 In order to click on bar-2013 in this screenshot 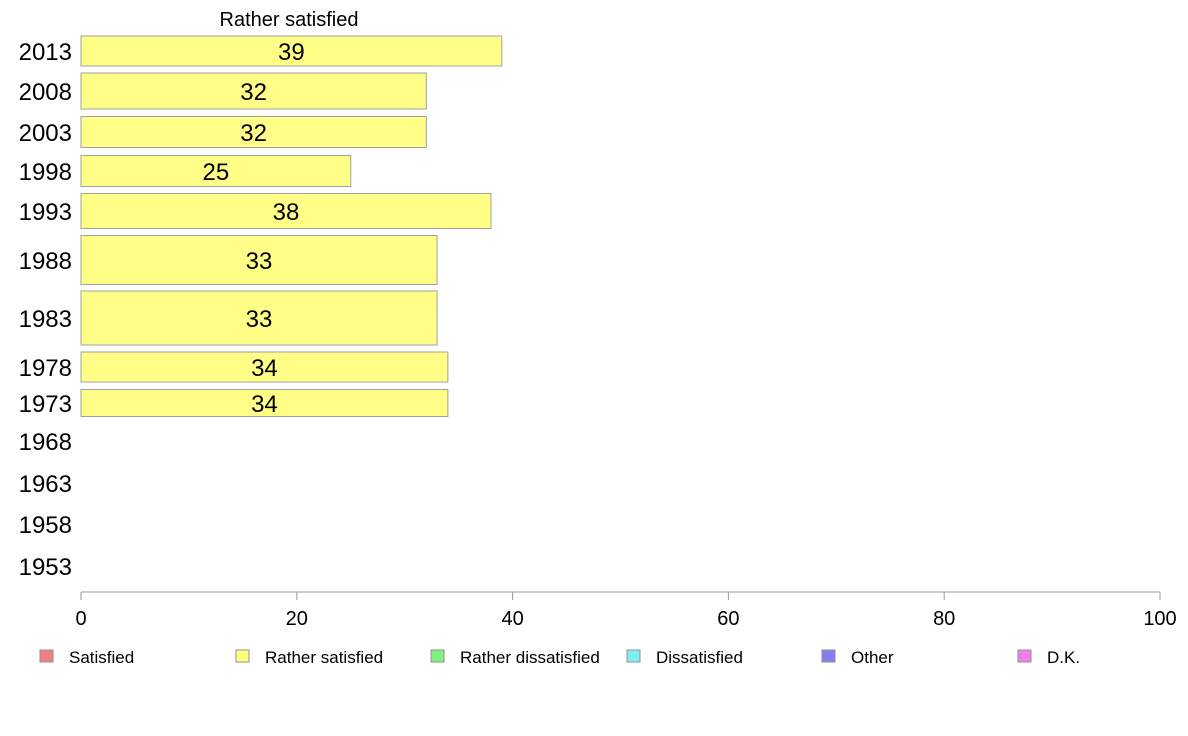, I will do `click(291, 51)`.